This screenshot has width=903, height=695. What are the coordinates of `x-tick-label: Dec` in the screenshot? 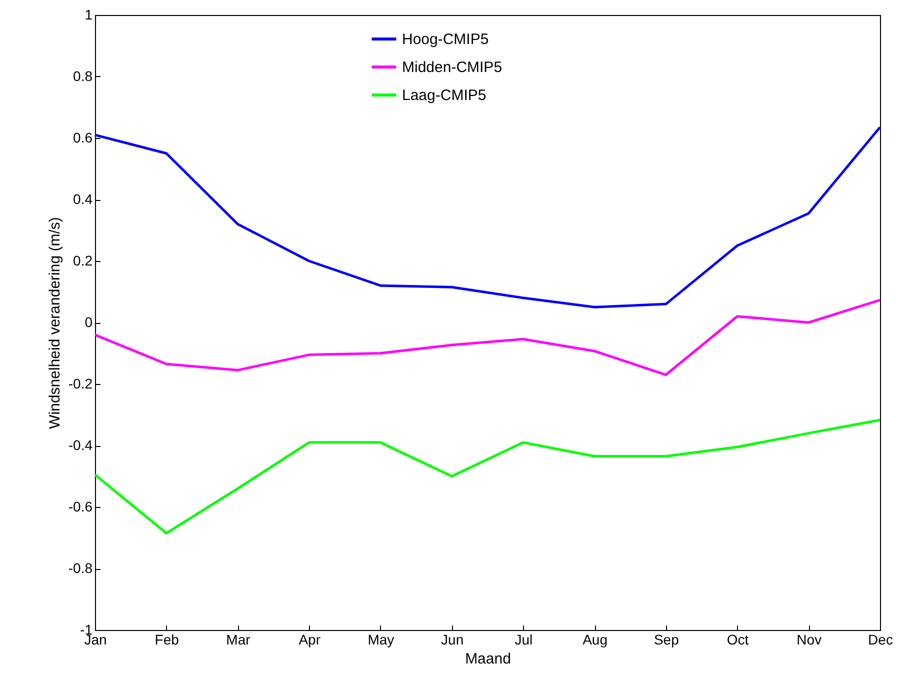 It's located at (880, 640).